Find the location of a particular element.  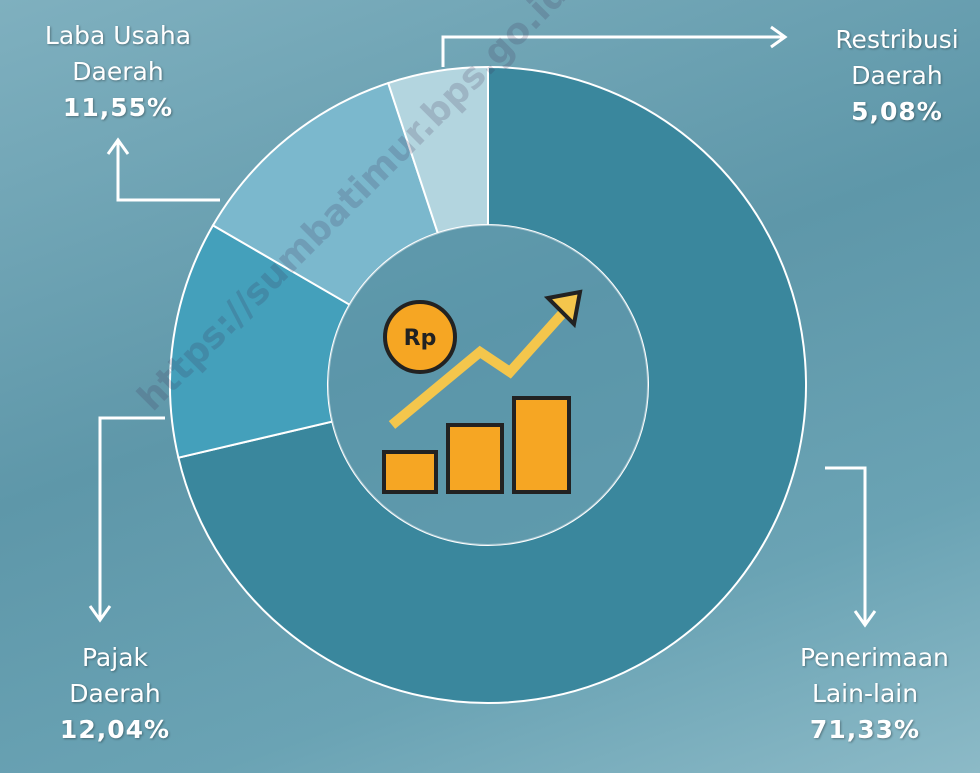

slice is located at coordinates (437, 150).